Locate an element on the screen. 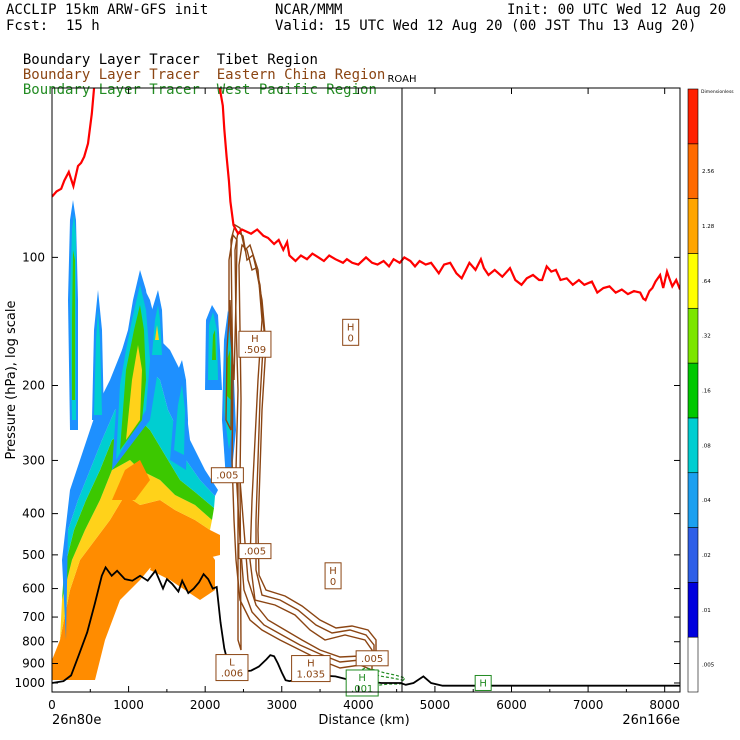 This screenshot has height=740, width=740. legend-region: Tibet Region is located at coordinates (267, 60).